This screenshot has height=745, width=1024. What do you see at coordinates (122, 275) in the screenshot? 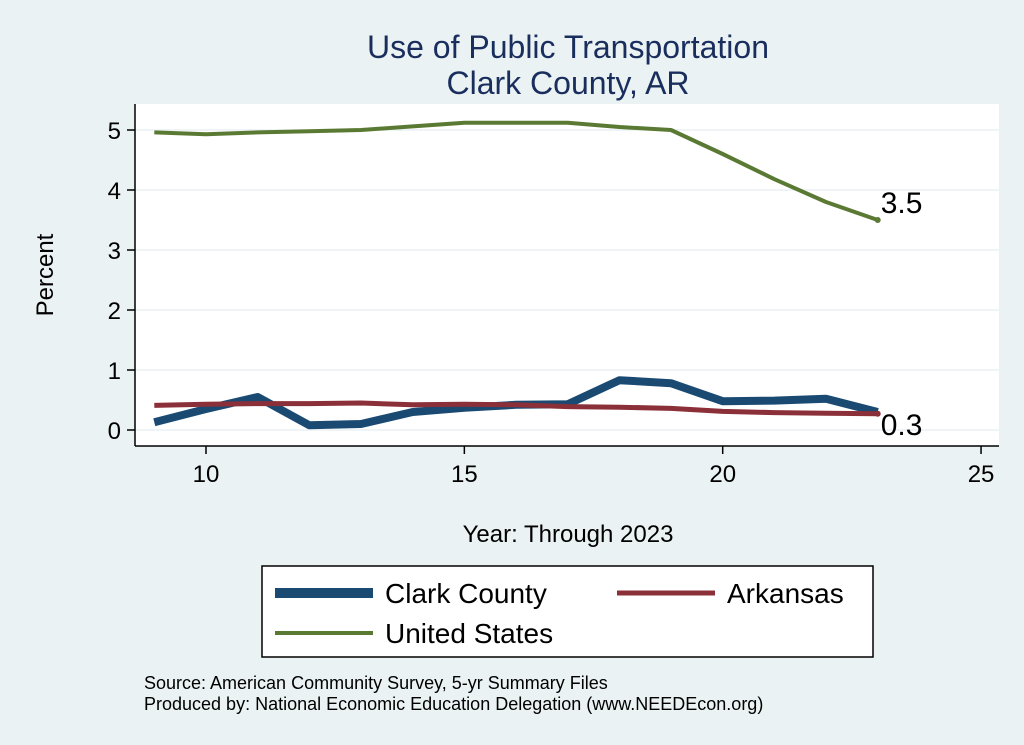
I see `y-axis: 0 1 2 3 4 5` at bounding box center [122, 275].